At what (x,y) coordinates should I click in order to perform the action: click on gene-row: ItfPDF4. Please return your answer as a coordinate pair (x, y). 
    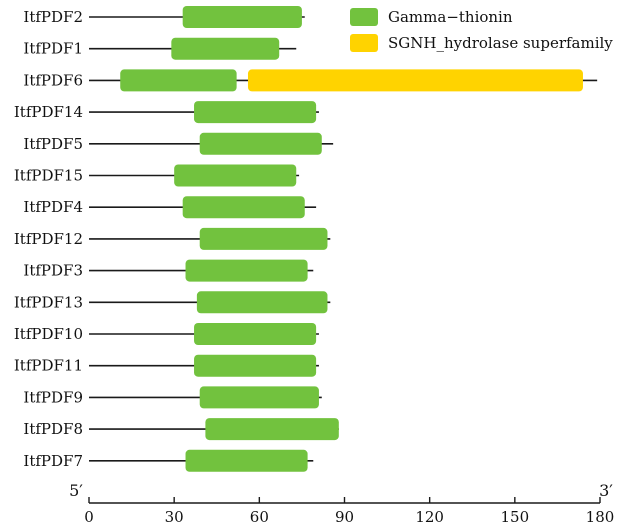
    Looking at the image, I should click on (170, 207).